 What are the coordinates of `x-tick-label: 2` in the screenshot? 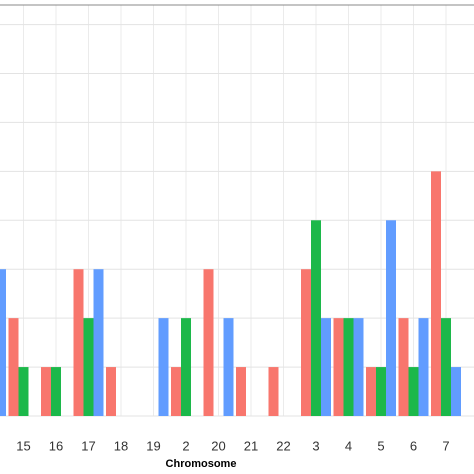 It's located at (185, 445).